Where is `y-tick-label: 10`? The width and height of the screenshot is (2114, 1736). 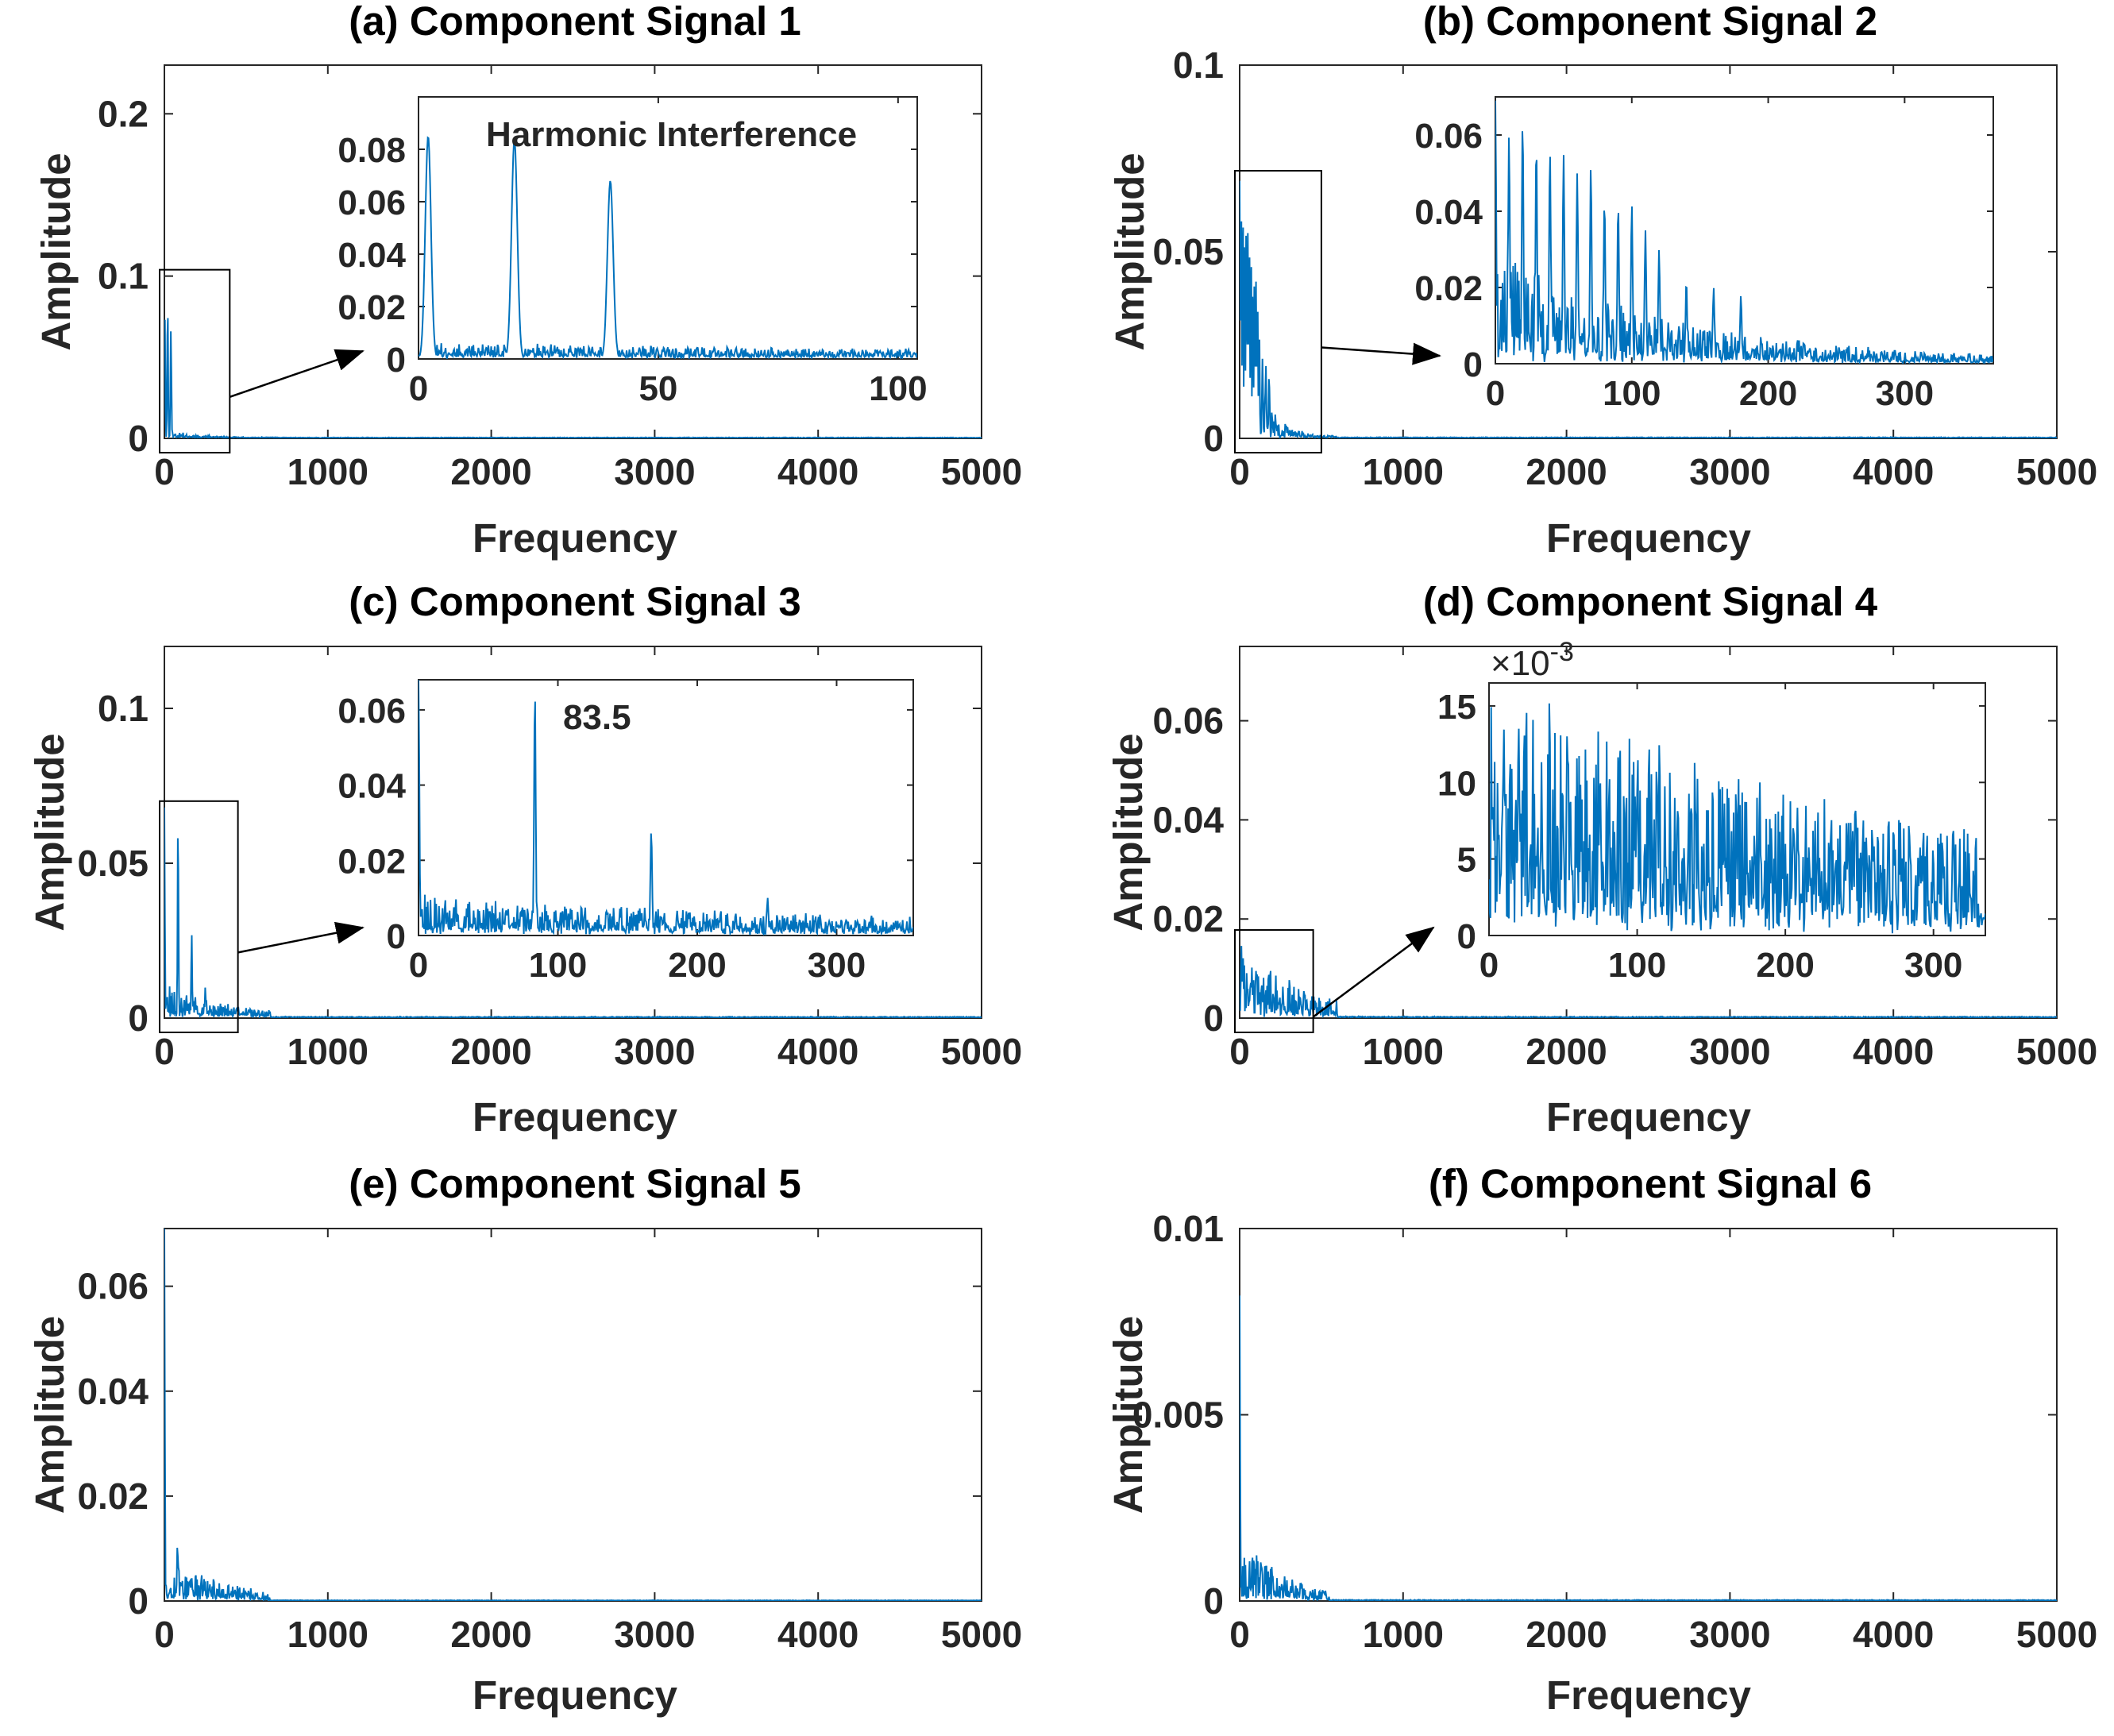 y-tick-label: 10 is located at coordinates (1456, 783).